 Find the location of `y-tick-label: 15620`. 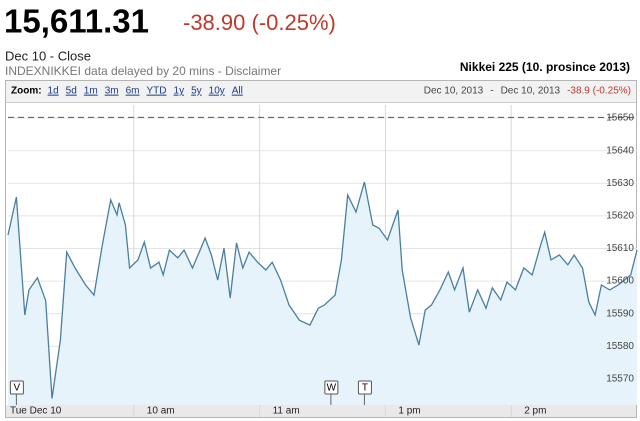

y-tick-label: 15620 is located at coordinates (620, 216).